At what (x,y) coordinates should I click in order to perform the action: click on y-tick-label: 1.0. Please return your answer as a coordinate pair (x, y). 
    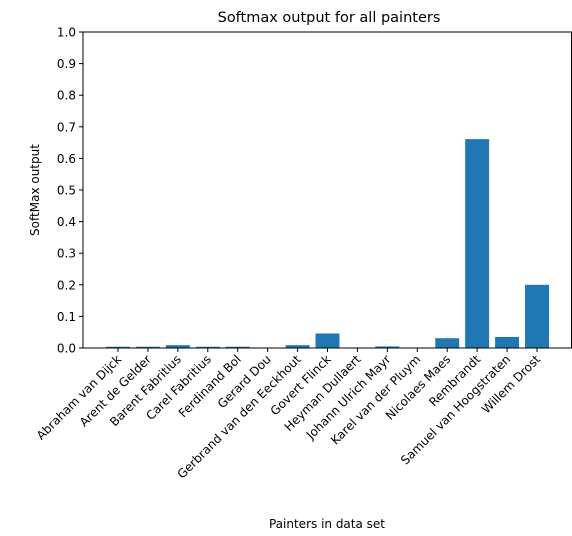
    Looking at the image, I should click on (66, 33).